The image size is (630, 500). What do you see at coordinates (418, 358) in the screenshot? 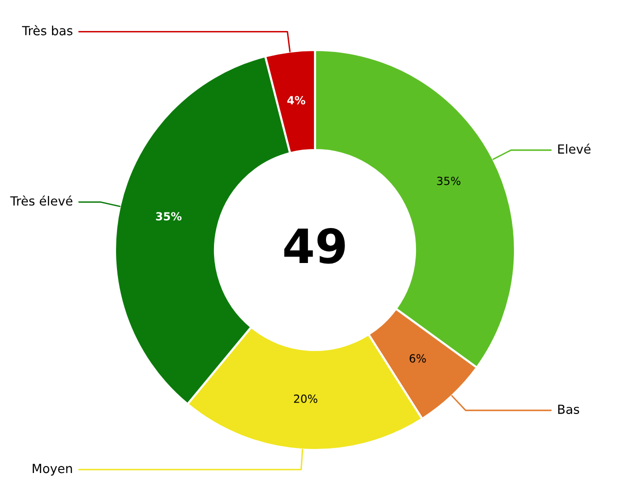
I see `data-label: 6%` at bounding box center [418, 358].